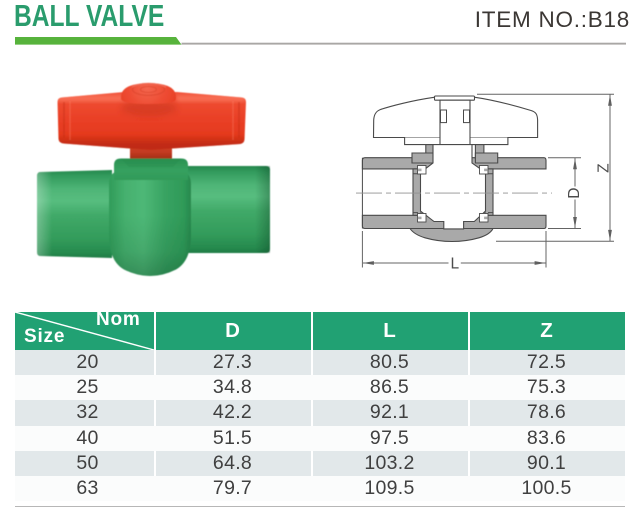  Describe the element at coordinates (455, 264) in the screenshot. I see `svg-text: L` at that location.